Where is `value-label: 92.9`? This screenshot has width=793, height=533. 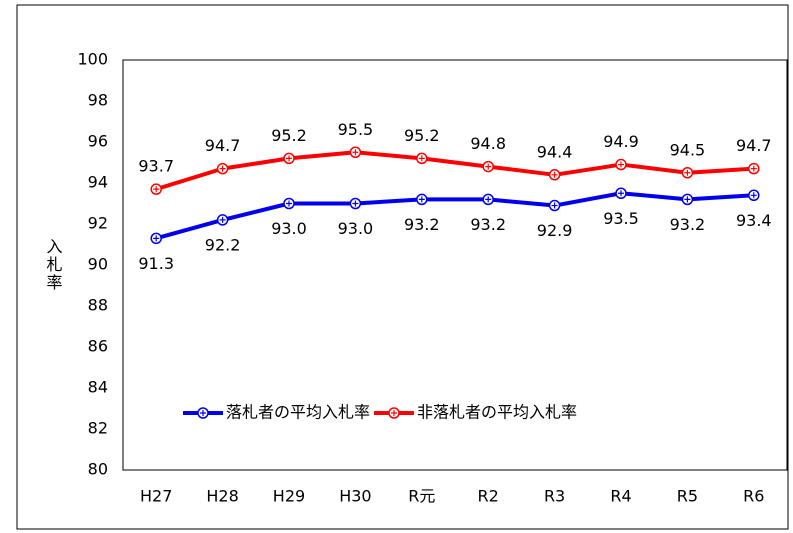
value-label: 92.9 is located at coordinates (555, 230).